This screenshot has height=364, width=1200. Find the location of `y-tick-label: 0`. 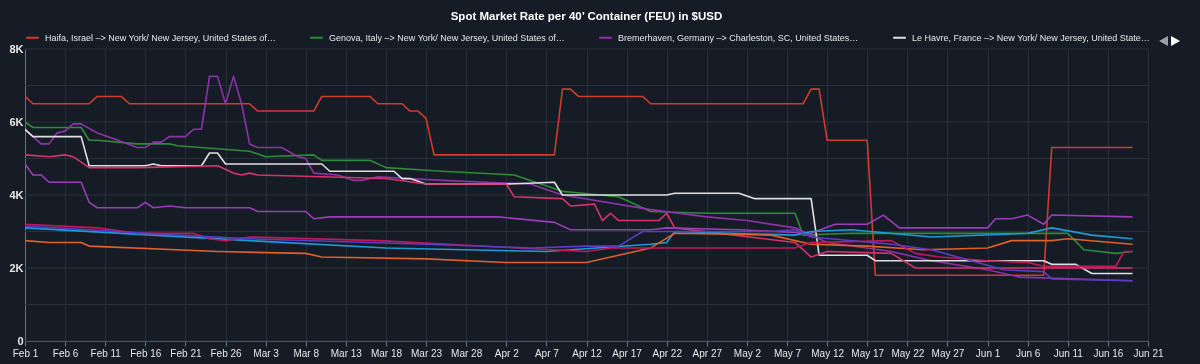

y-tick-label: 0 is located at coordinates (20, 340).